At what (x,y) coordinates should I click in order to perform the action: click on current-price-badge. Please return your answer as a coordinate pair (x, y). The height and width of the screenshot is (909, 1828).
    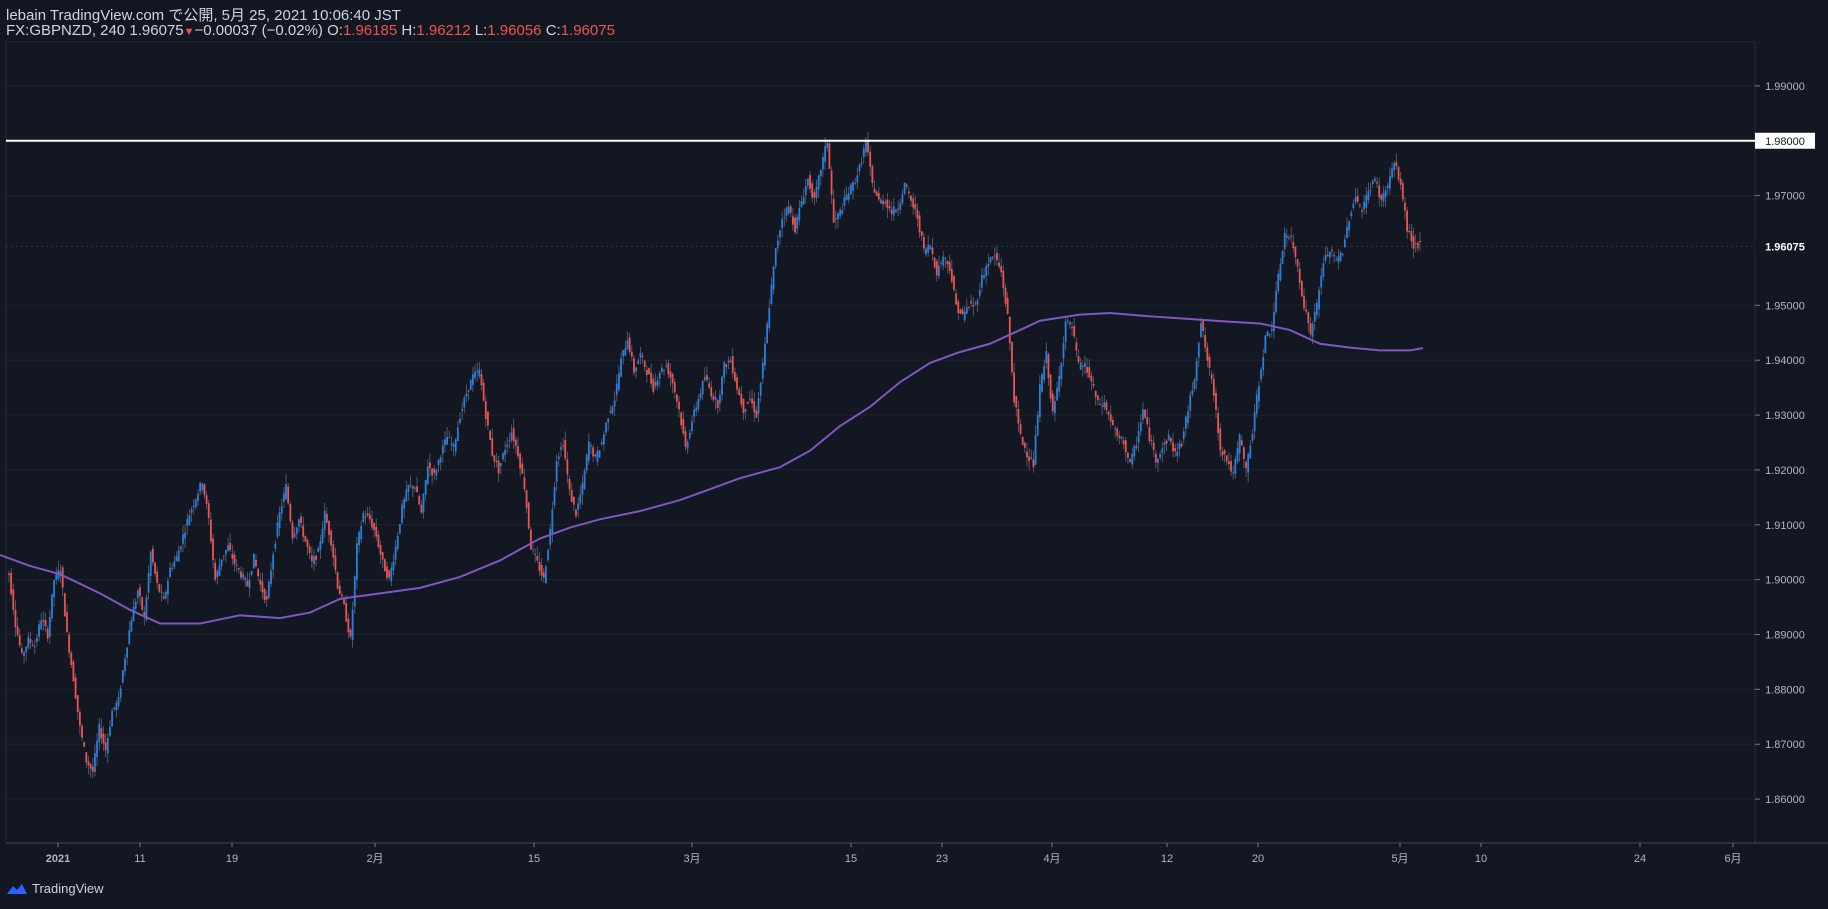
    Looking at the image, I should click on (1785, 246).